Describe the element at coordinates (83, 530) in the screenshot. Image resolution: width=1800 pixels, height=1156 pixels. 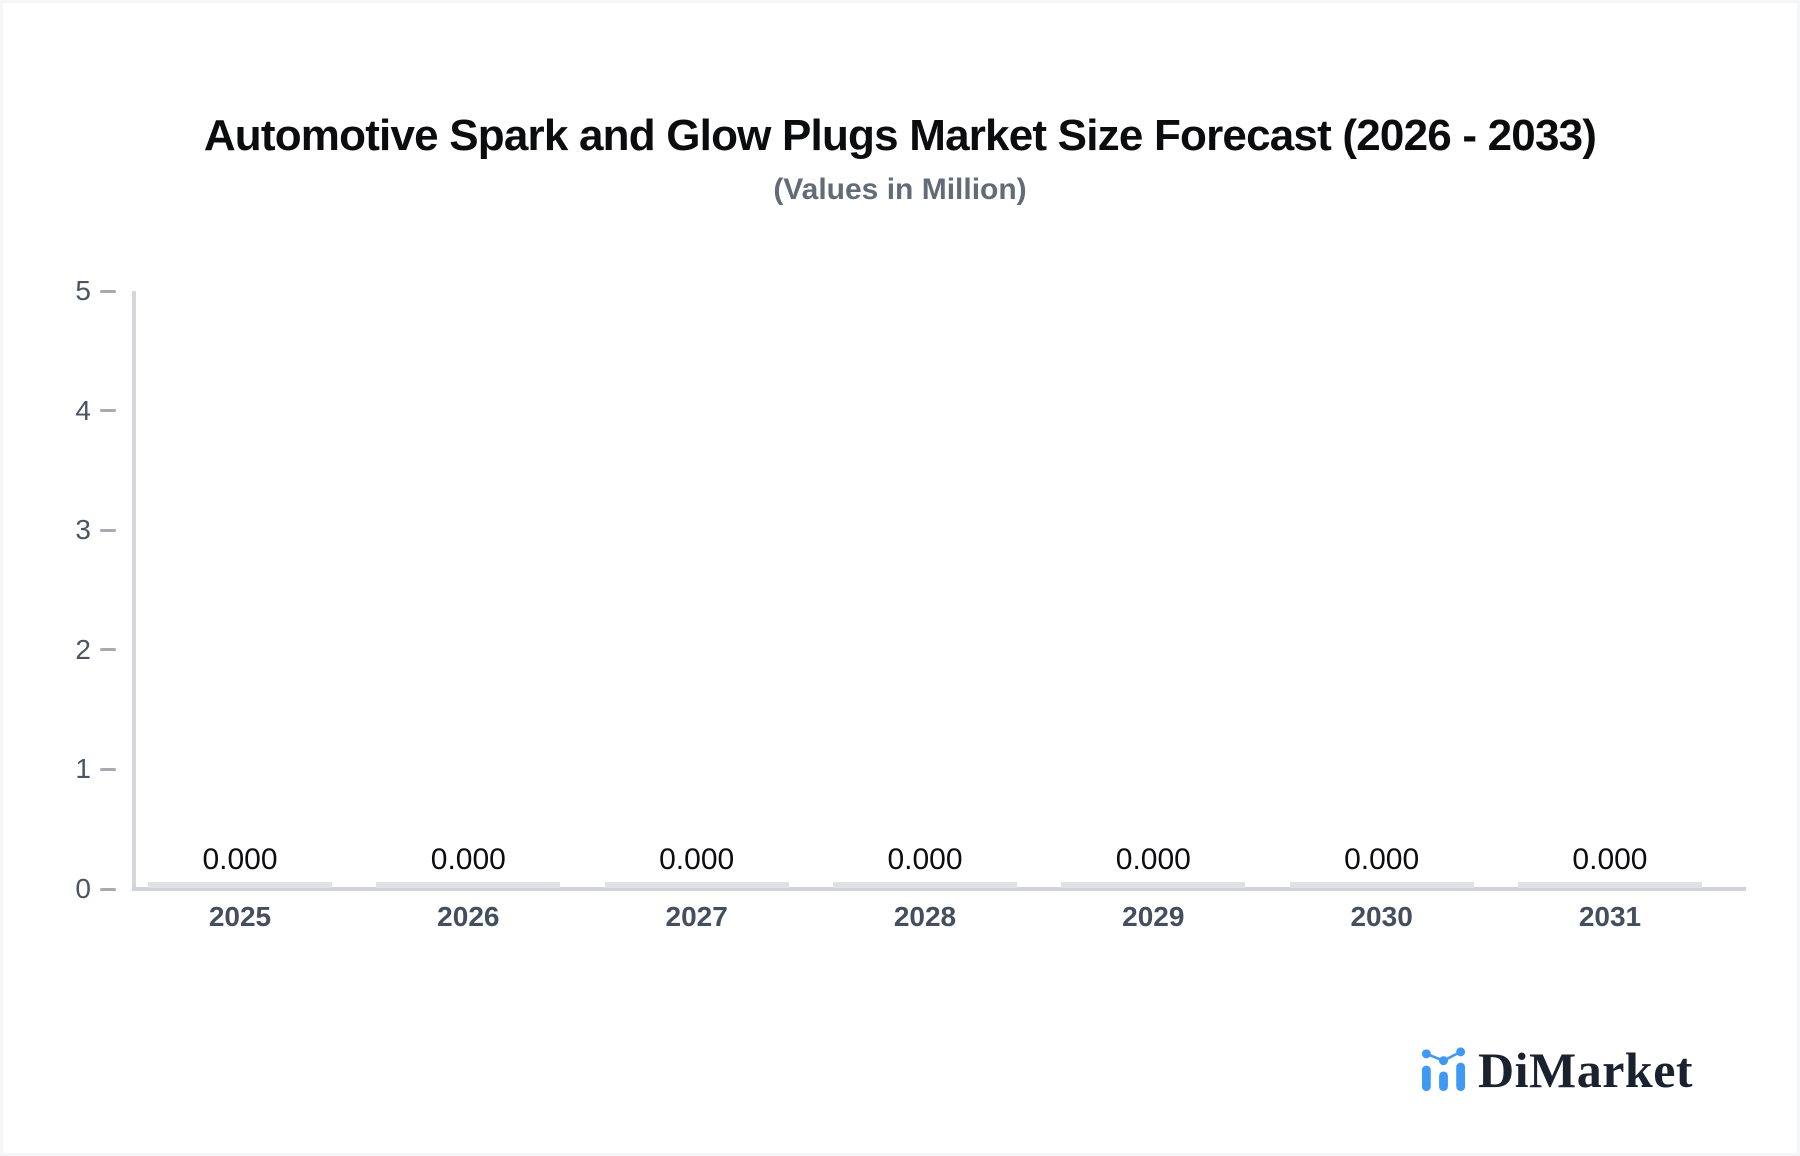
I see `y-axis-tick-label: 3` at that location.